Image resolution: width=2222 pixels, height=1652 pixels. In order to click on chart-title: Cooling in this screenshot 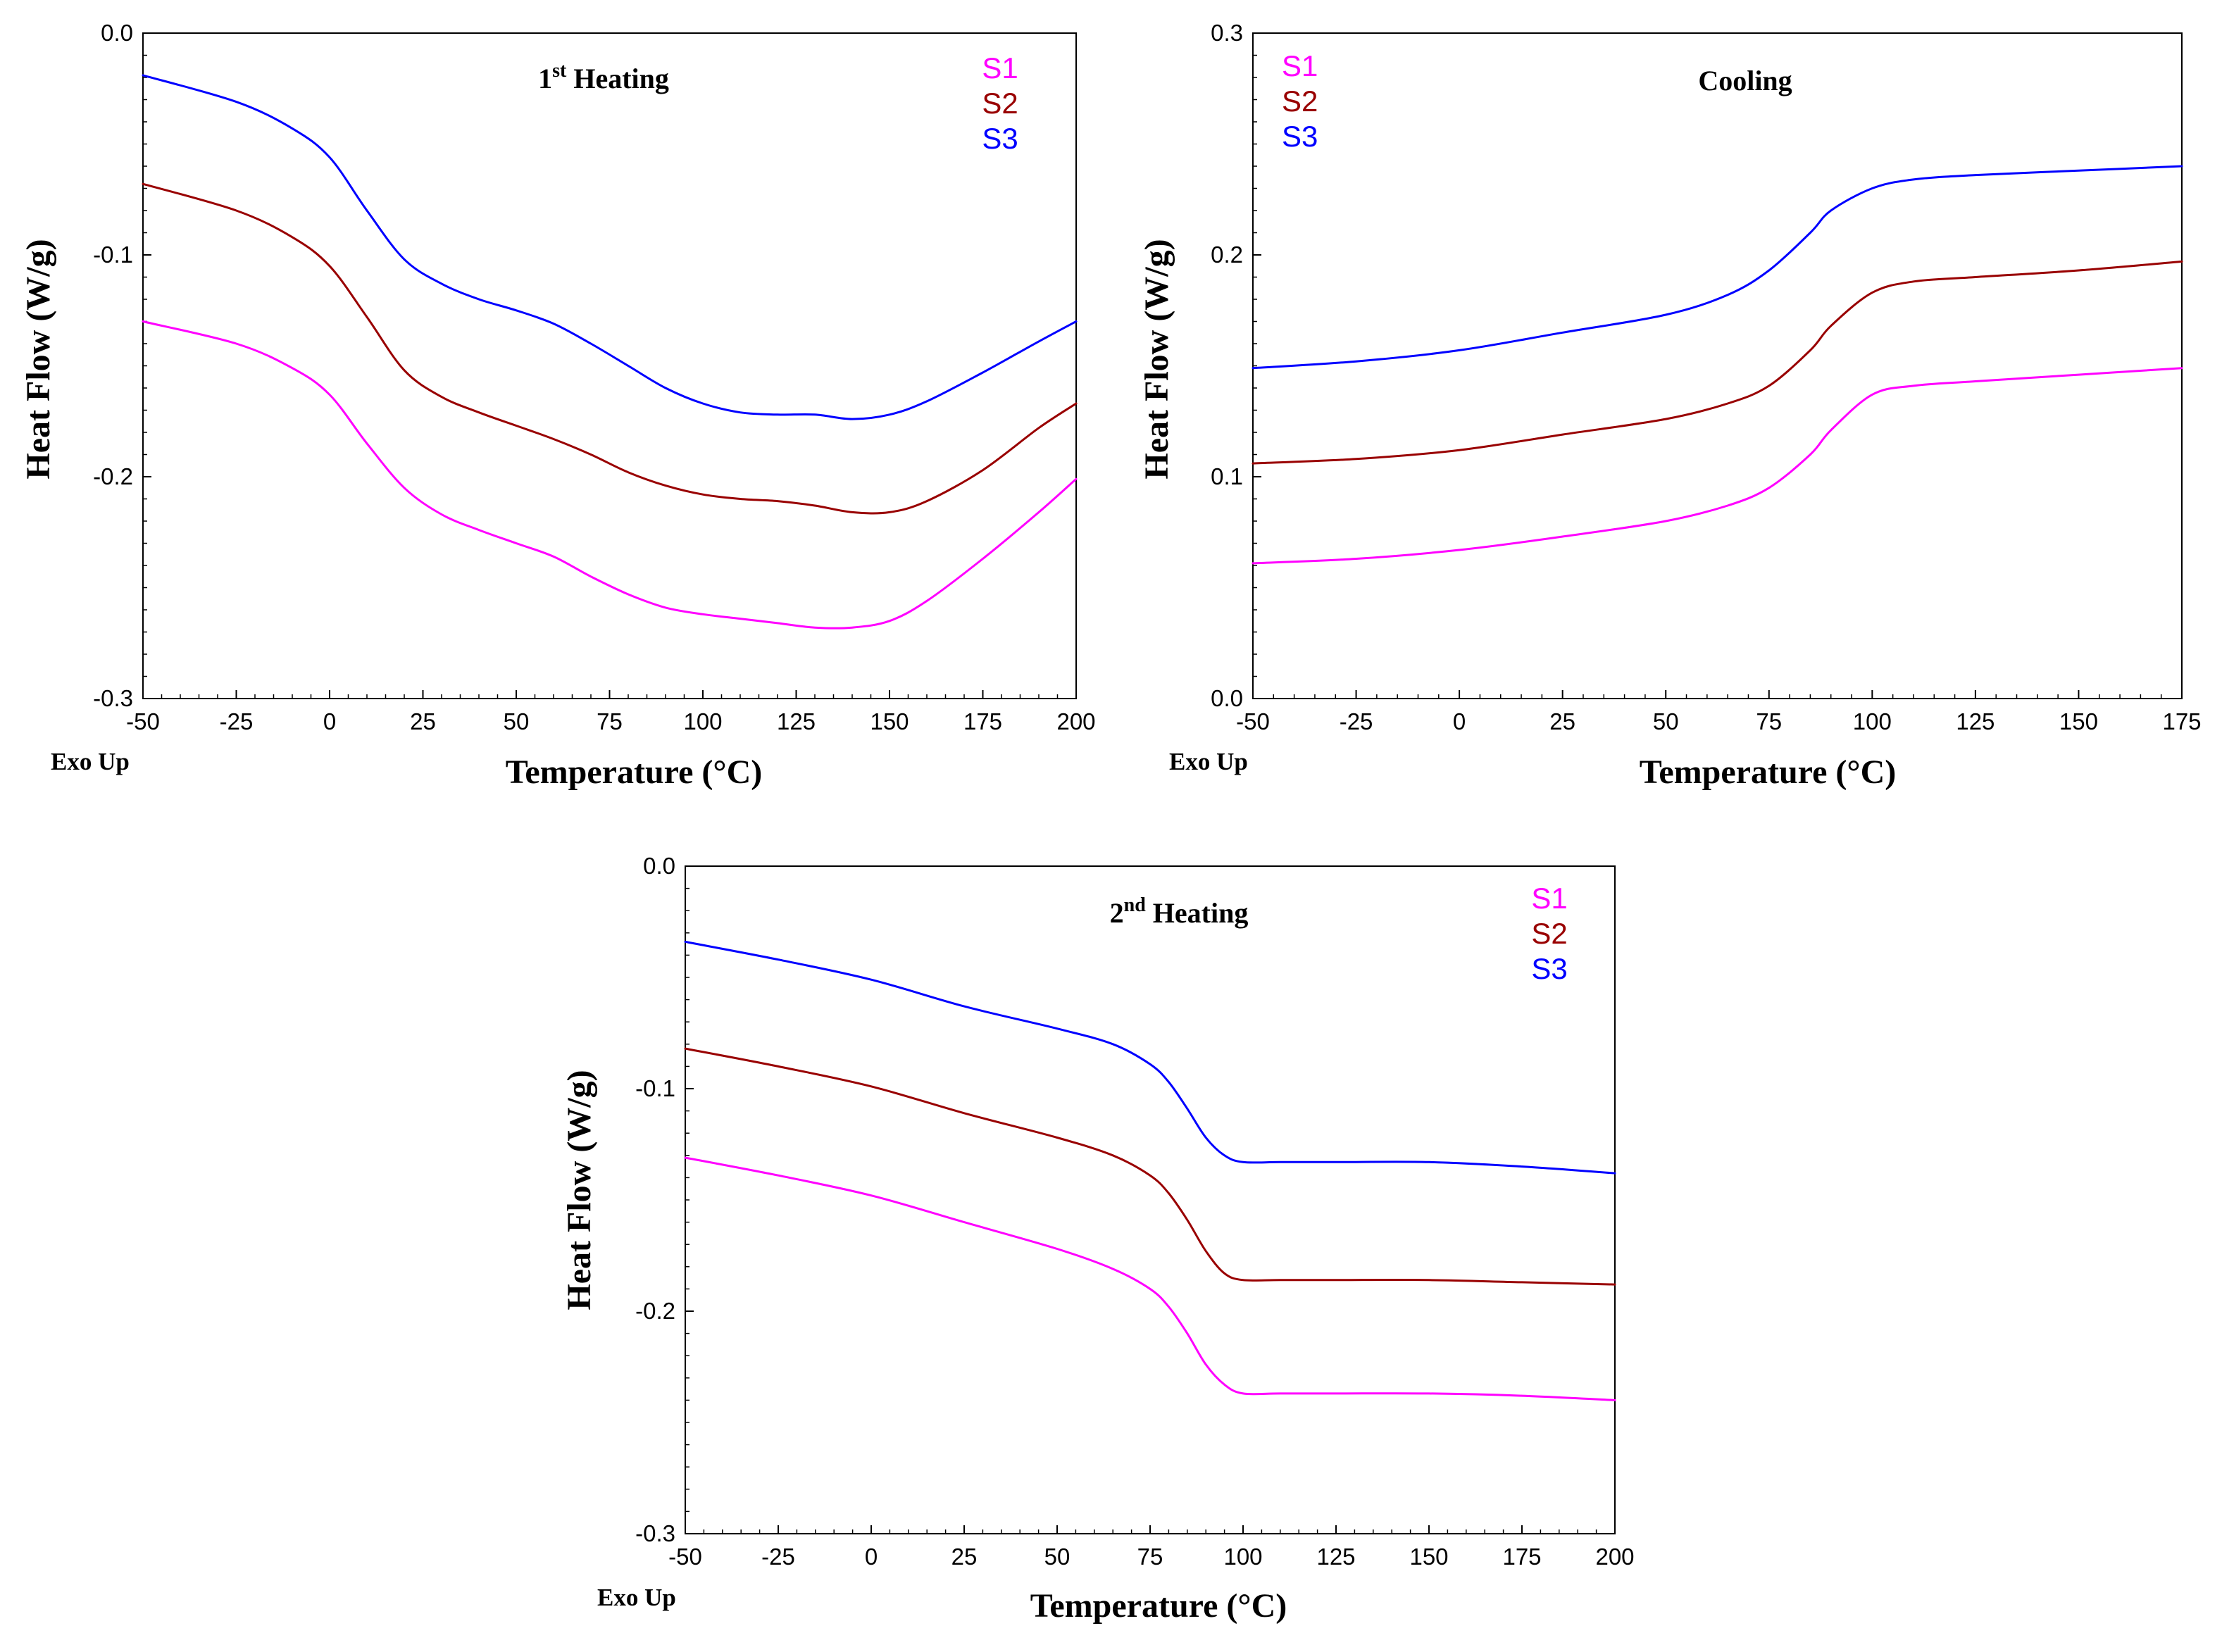, I will do `click(1745, 80)`.